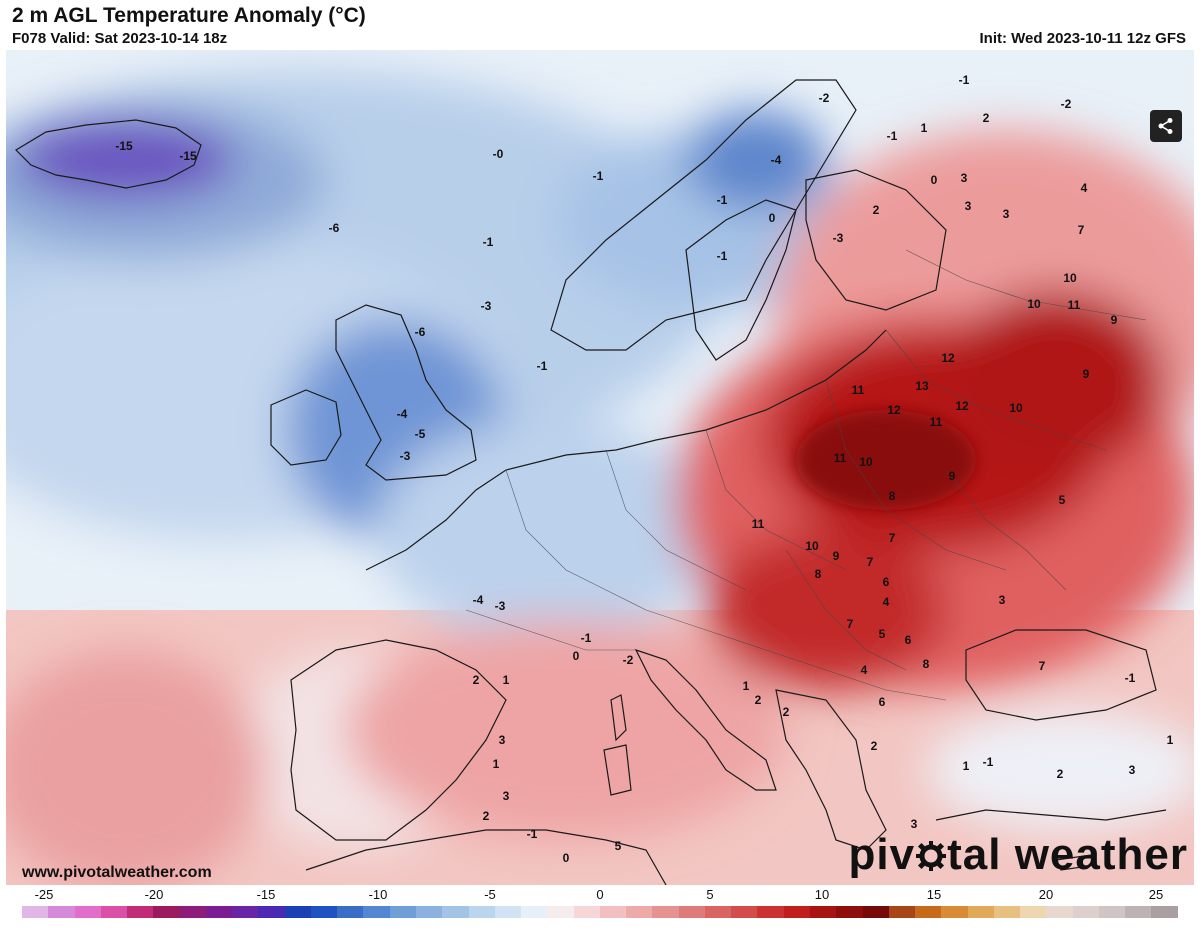 The width and height of the screenshot is (1200, 930). Describe the element at coordinates (864, 670) in the screenshot. I see `contour-value-label: 4` at that location.